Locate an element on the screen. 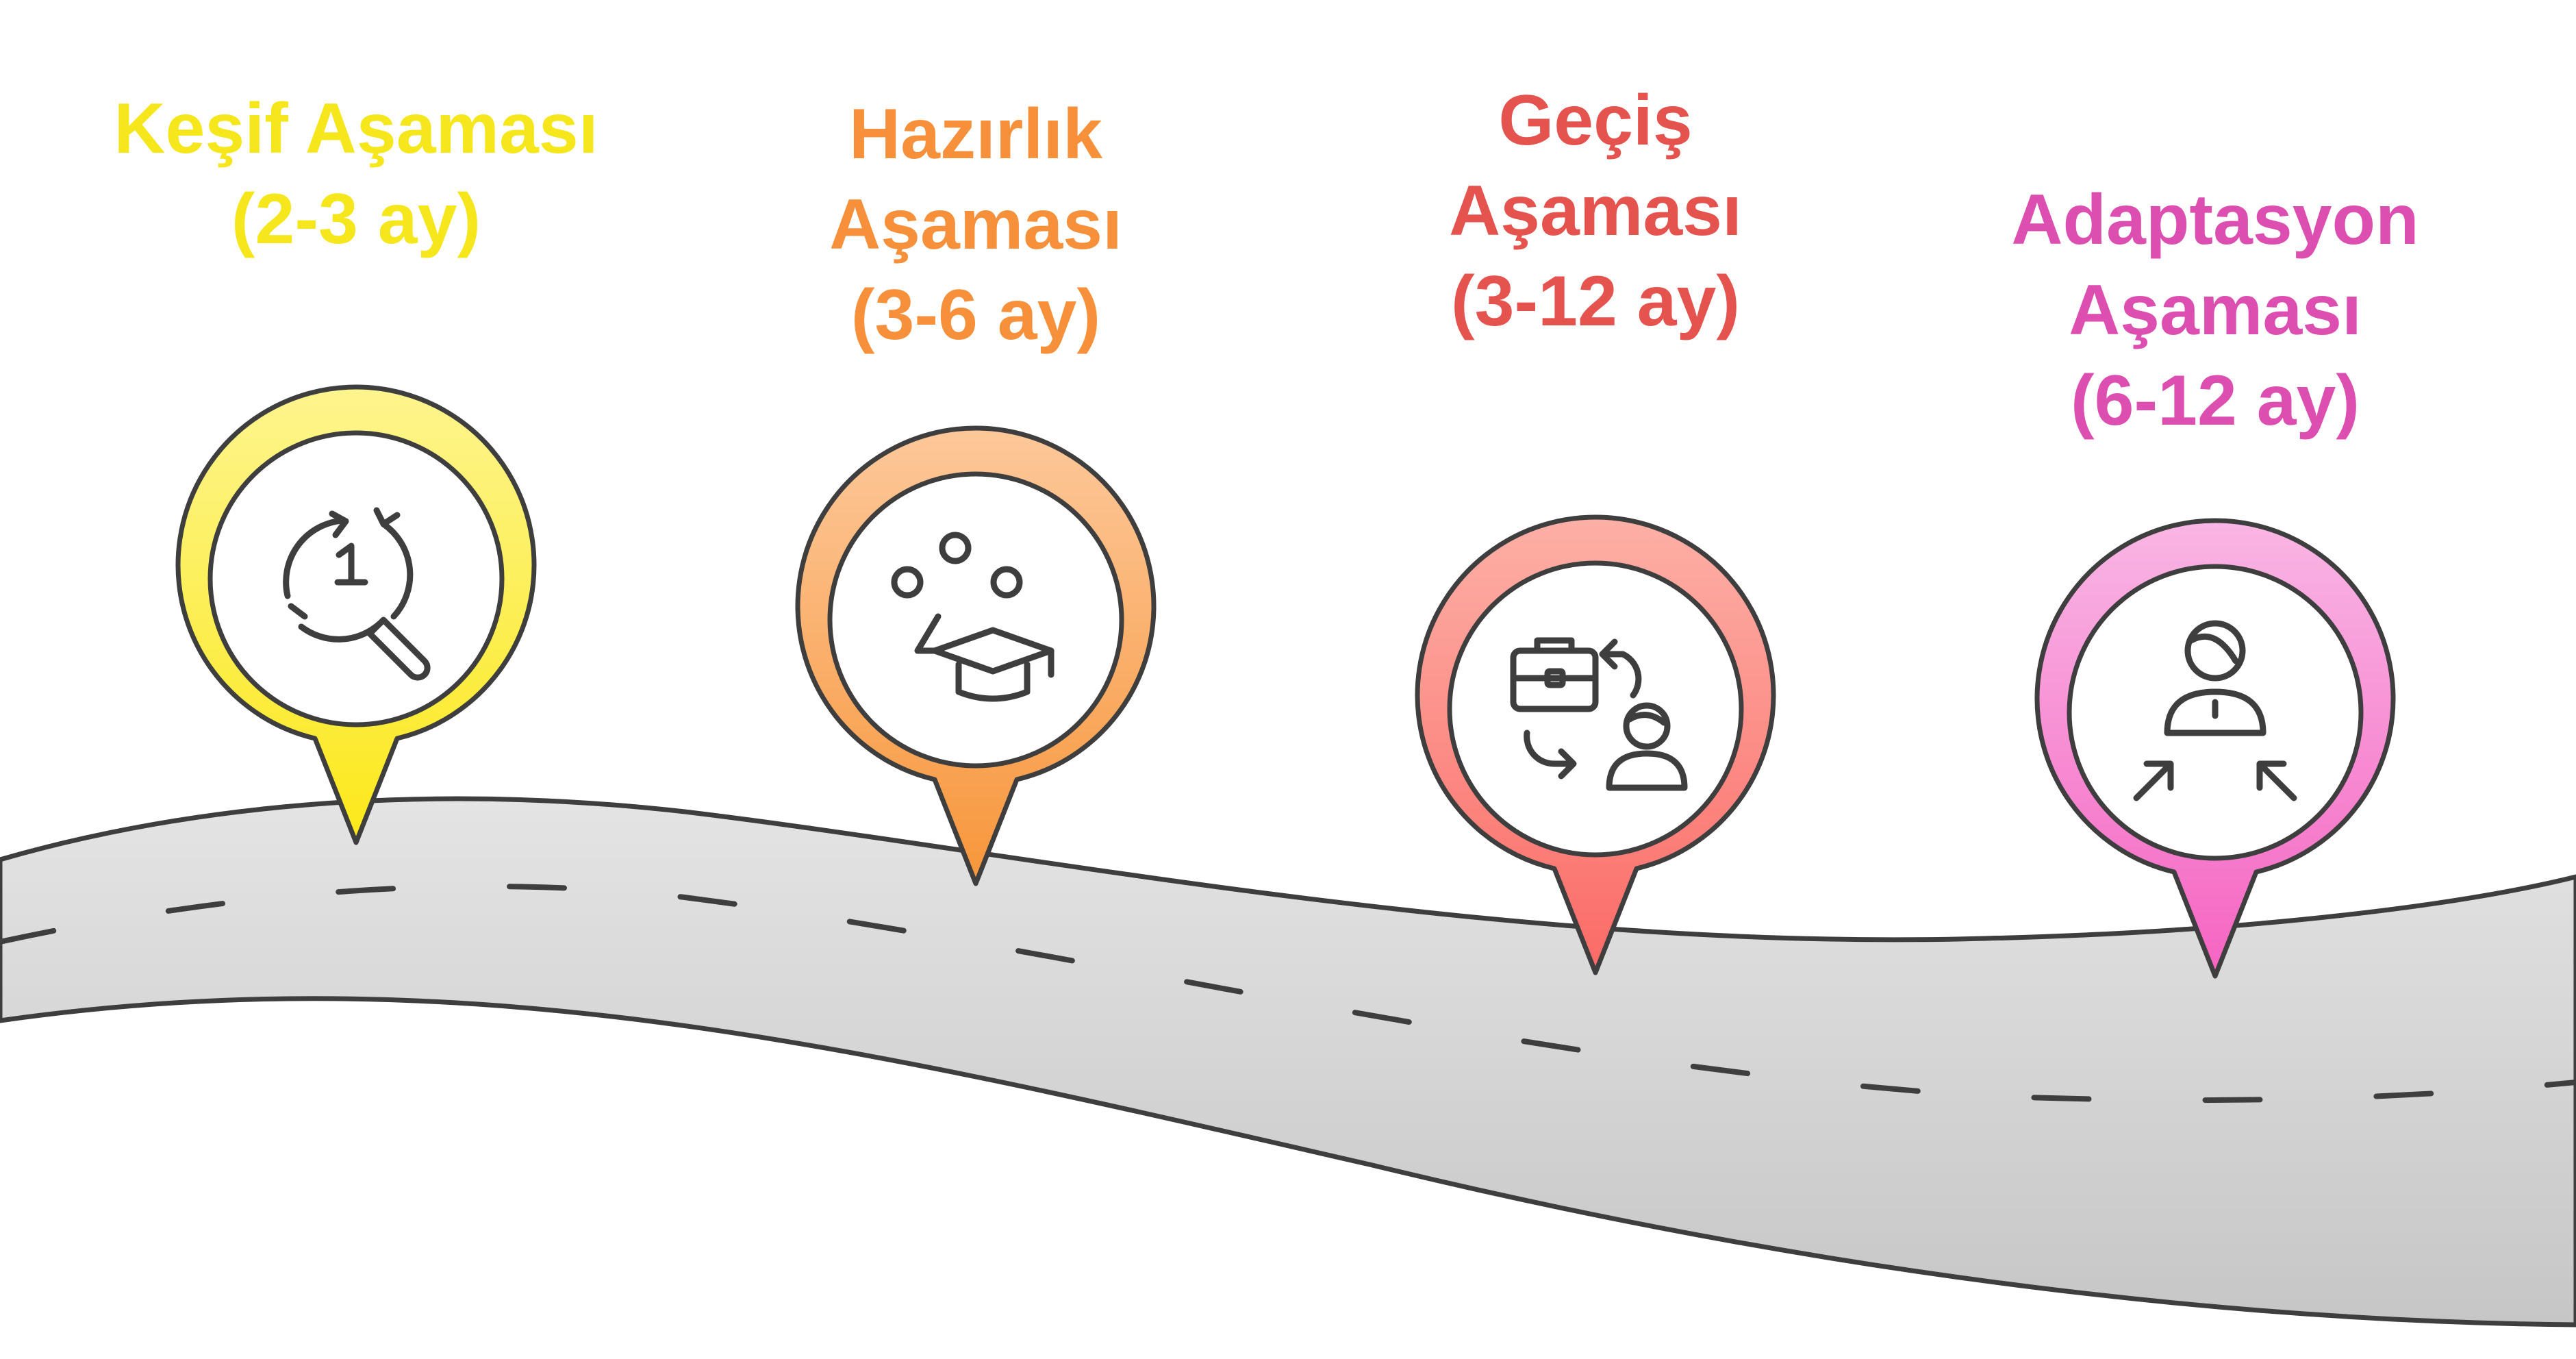  stage-title-hazirlik: Hazırlık Aşaması (3-6 ay) is located at coordinates (975, 224).